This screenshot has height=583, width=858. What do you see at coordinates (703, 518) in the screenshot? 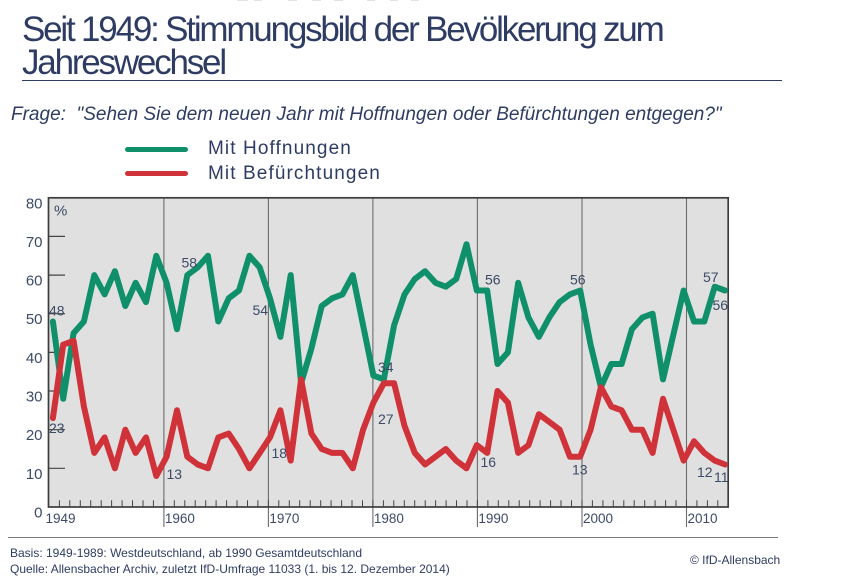
I see `svg-text: 2010` at bounding box center [703, 518].